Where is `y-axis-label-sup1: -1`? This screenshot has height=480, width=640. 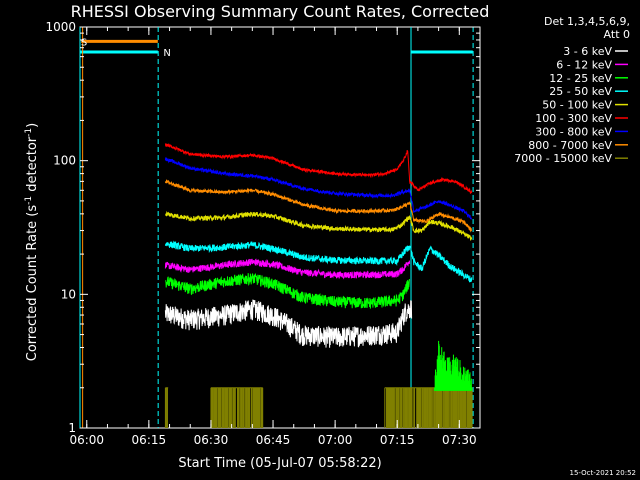 y-axis-label-sup1: -1 is located at coordinates (29, 200).